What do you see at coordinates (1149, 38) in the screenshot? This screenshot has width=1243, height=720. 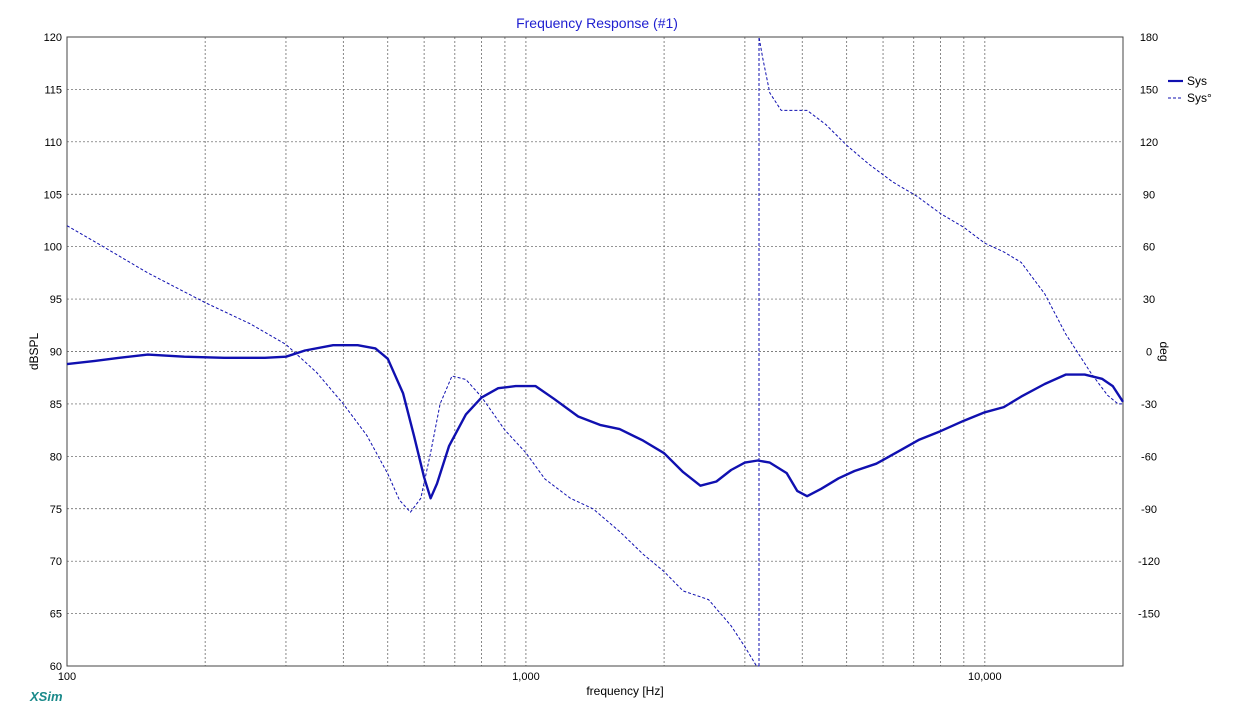 I see `y2-tick-label: 180` at bounding box center [1149, 38].